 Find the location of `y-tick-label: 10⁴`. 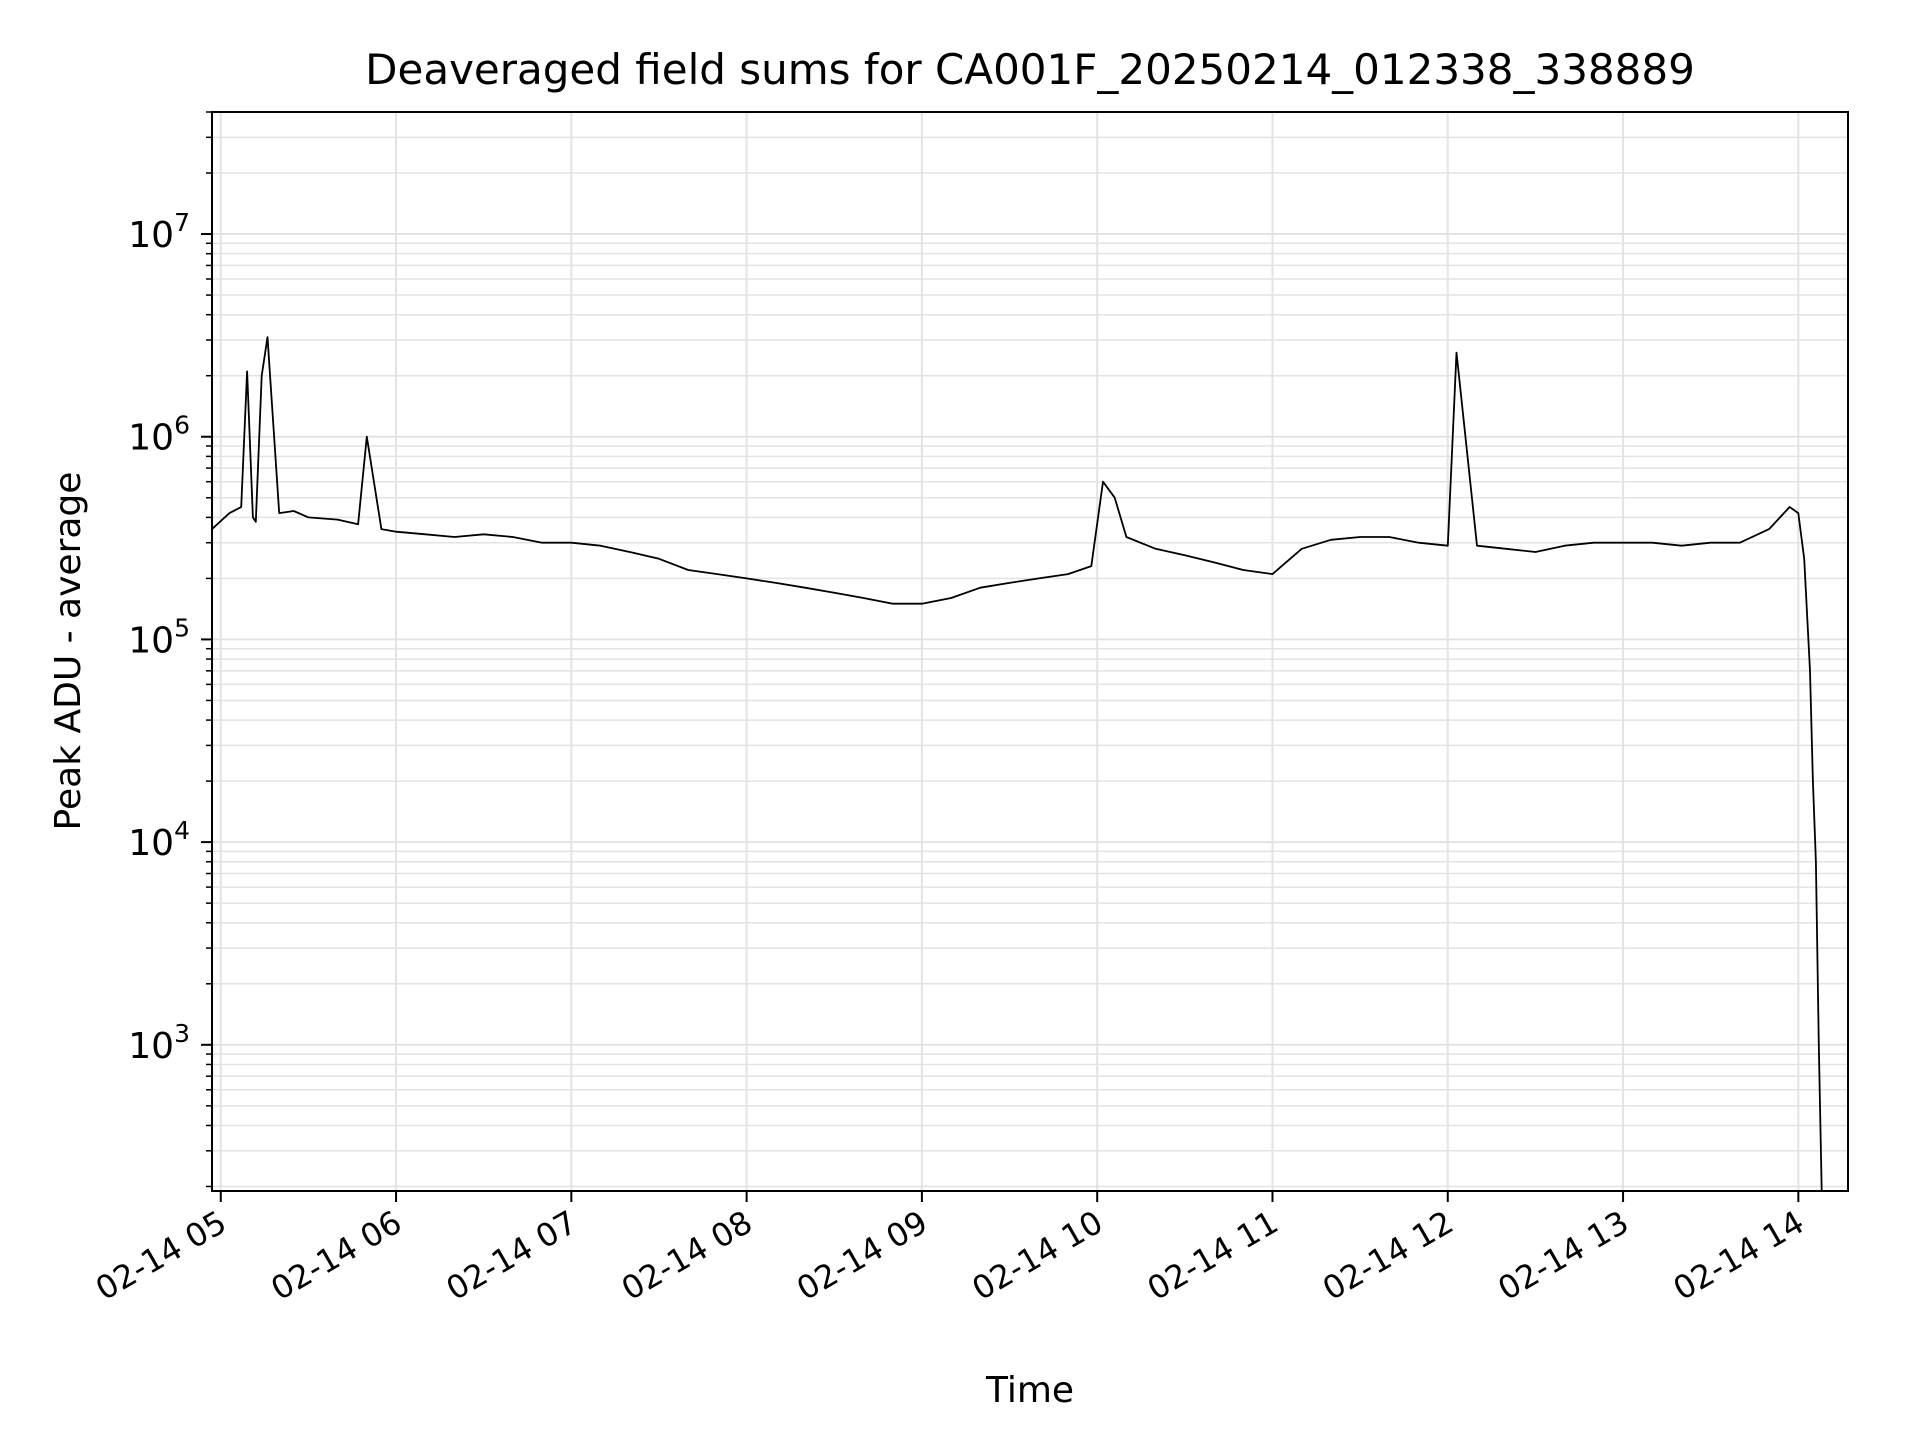

y-tick-label: 10⁴ is located at coordinates (159, 840).